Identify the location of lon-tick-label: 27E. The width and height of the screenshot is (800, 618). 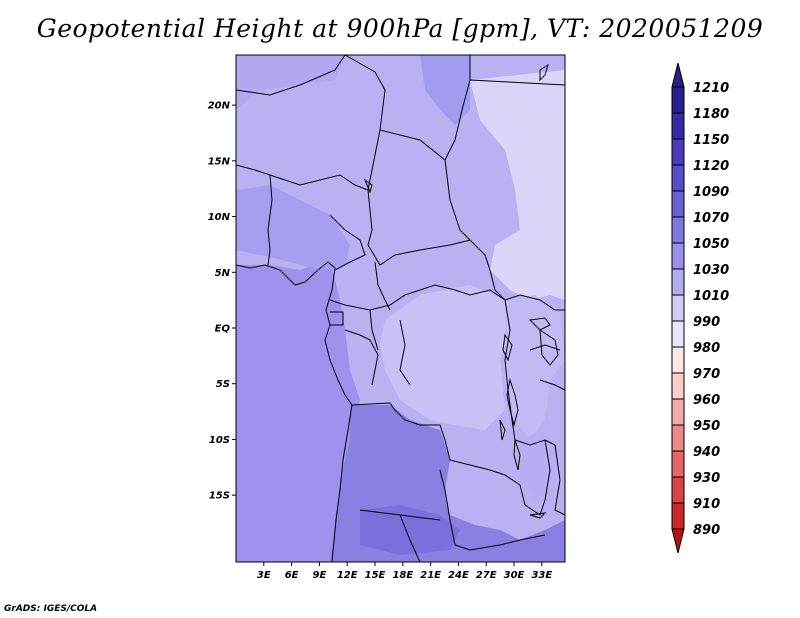
(486, 575).